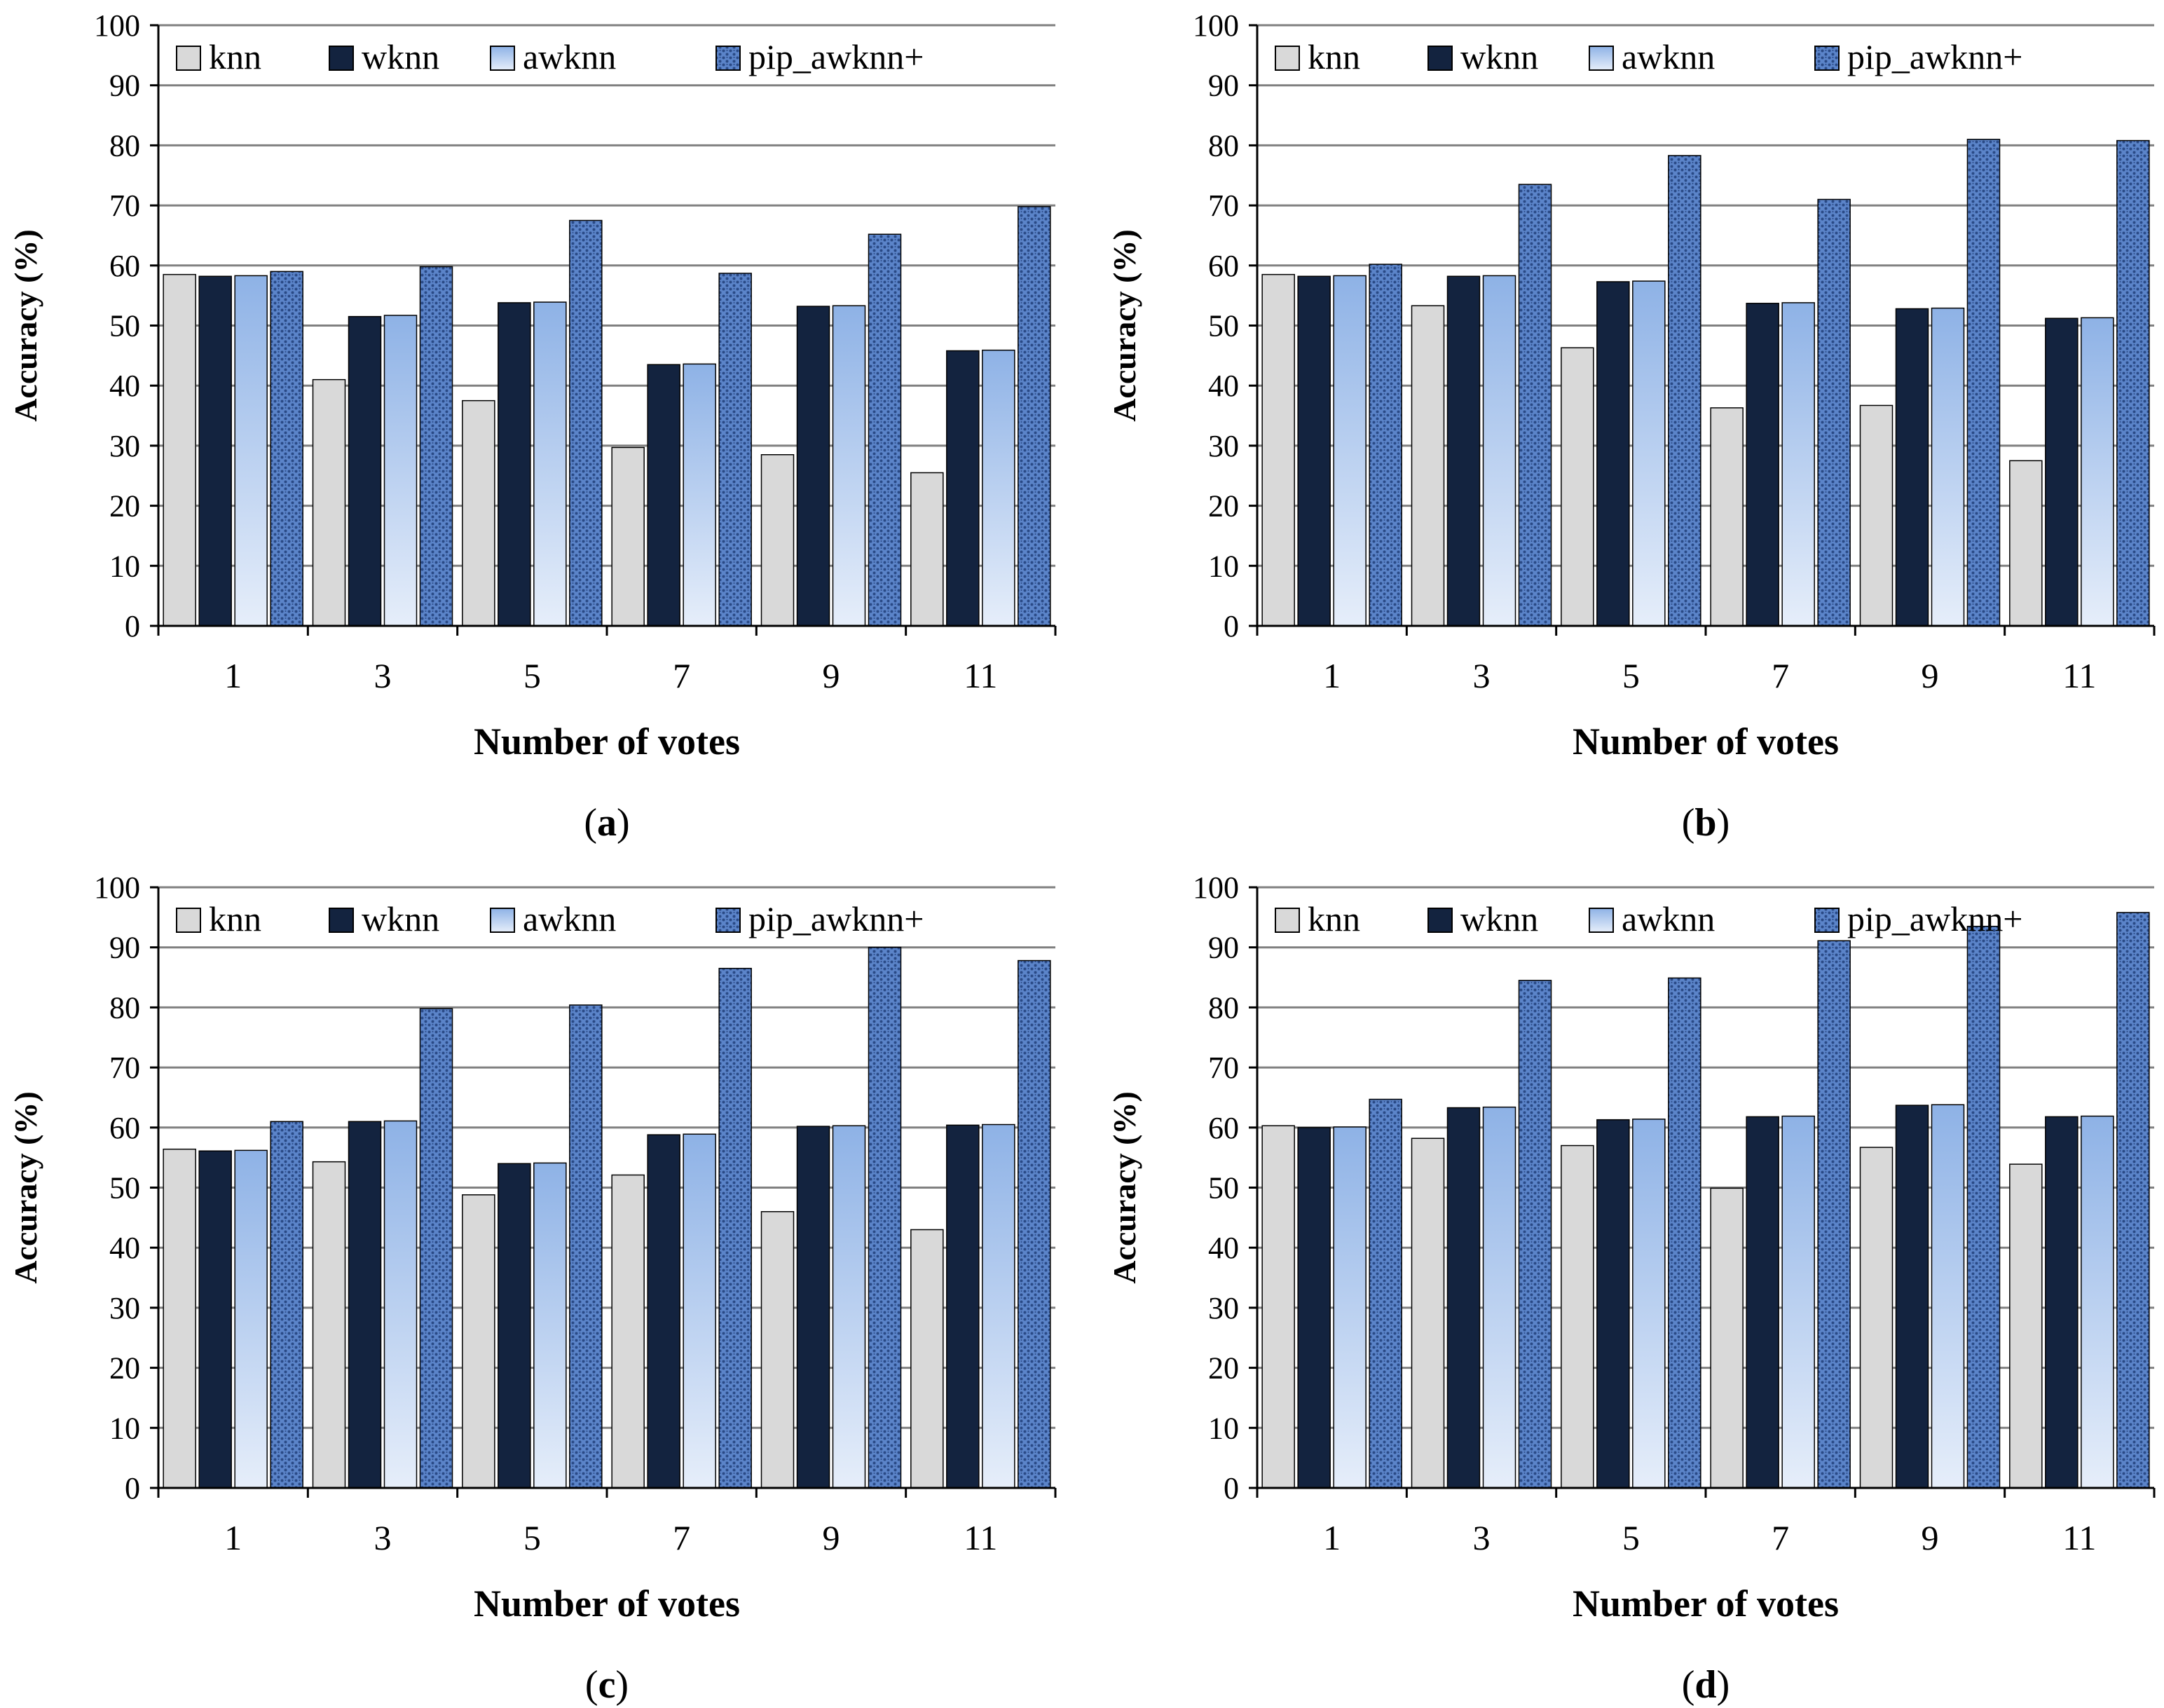 The width and height of the screenshot is (2164, 1708). What do you see at coordinates (1706, 823) in the screenshot?
I see `panel-label: (b)` at bounding box center [1706, 823].